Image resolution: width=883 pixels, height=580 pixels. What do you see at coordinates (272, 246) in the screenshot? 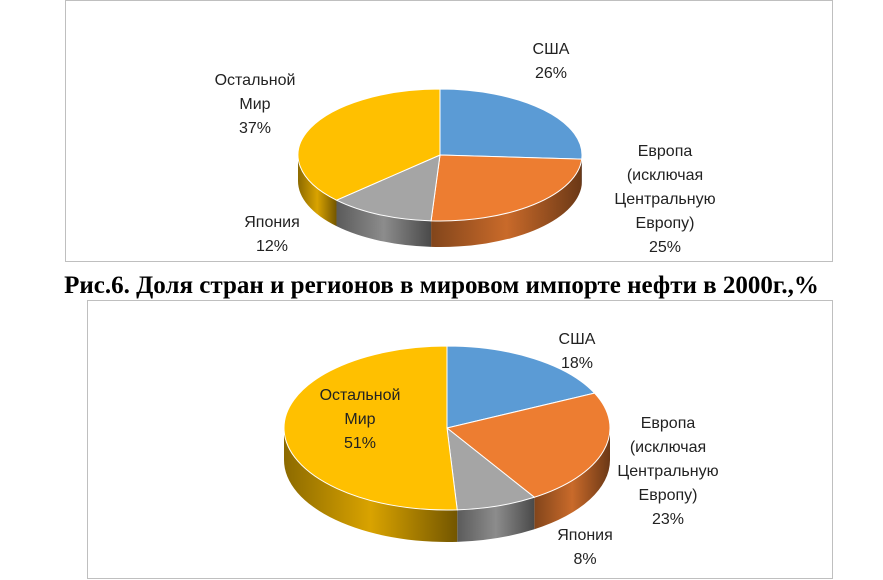
I see `value-label: 12%` at bounding box center [272, 246].